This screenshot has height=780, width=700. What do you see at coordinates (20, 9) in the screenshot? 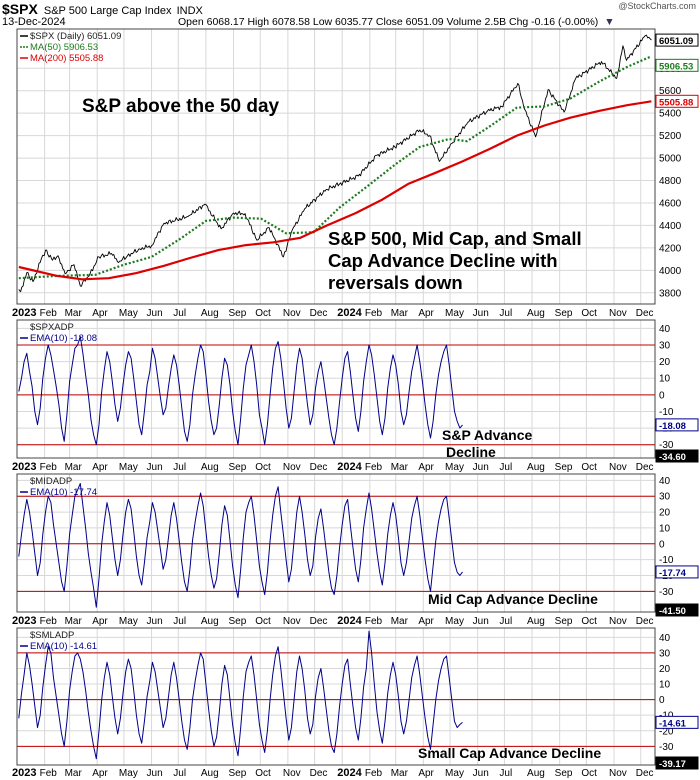
I see `symbol-label: $SPX` at bounding box center [20, 9].